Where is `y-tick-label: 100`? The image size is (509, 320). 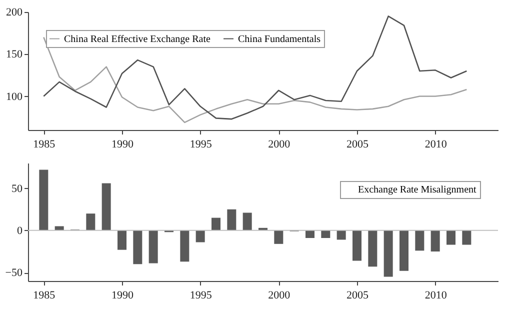 y-tick-label: 100 is located at coordinates (14, 96).